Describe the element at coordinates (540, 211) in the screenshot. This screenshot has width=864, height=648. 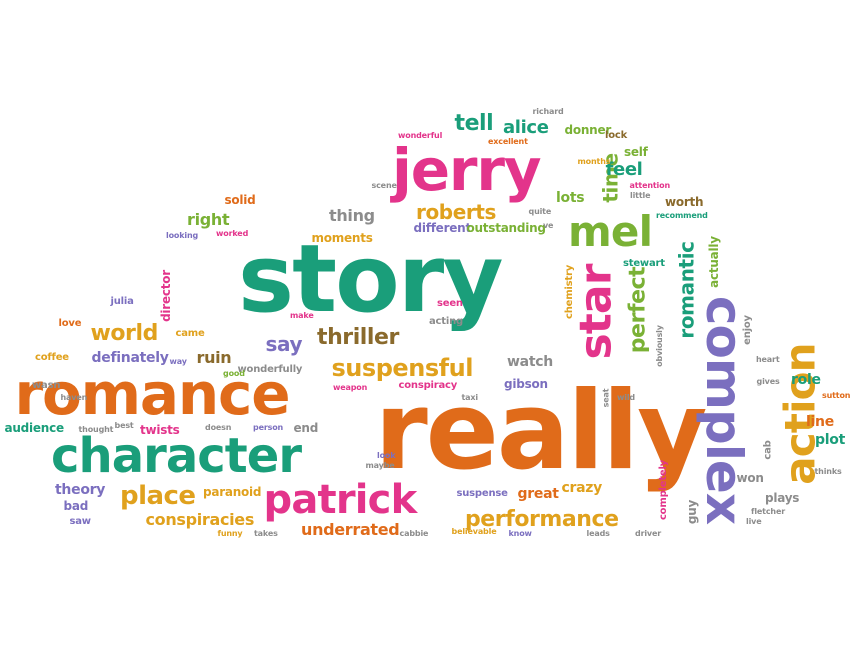
I see `word-quite: quite` at that location.